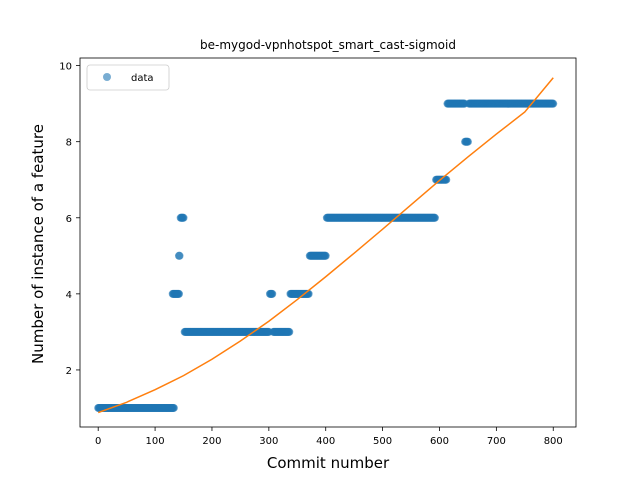 Image resolution: width=640 pixels, height=480 pixels. What do you see at coordinates (553, 441) in the screenshot?
I see `x-tick-label: 800` at bounding box center [553, 441].